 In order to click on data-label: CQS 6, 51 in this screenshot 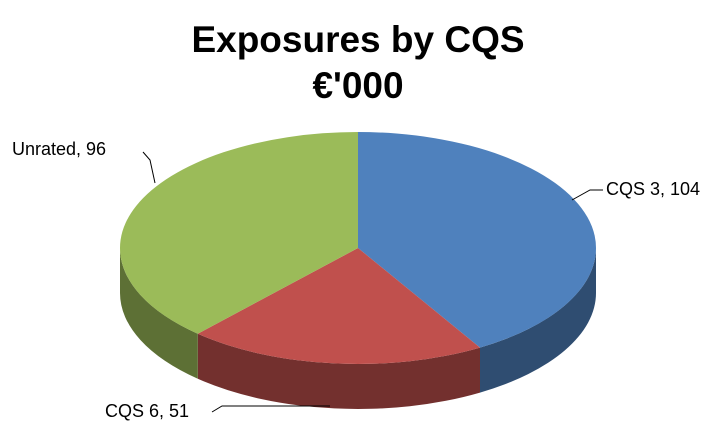, I will do `click(147, 411)`.